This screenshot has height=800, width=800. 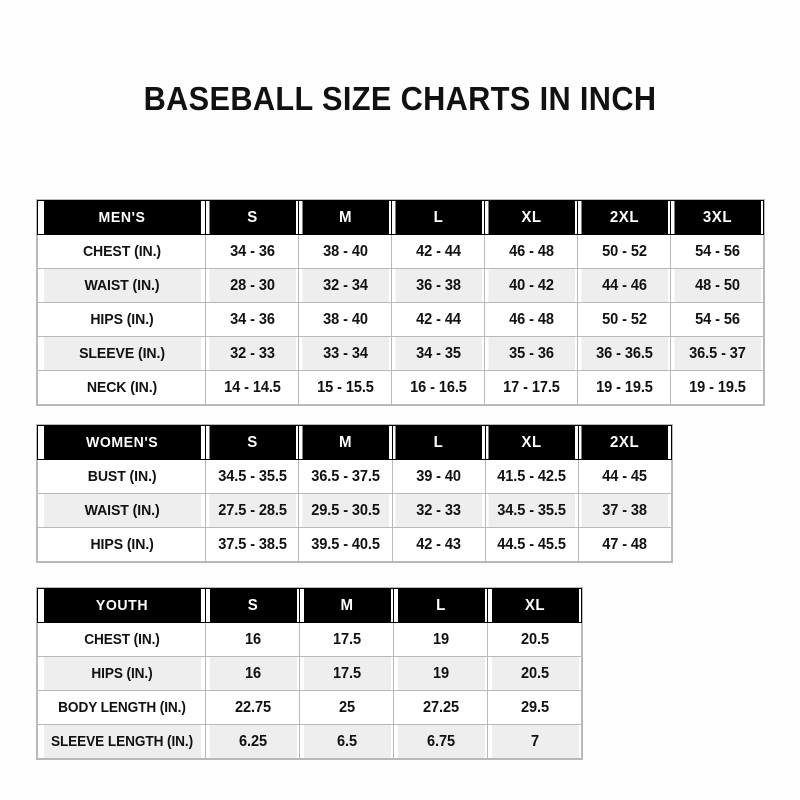 I want to click on cell-y-chest-m: 17.5, so click(x=346, y=639).